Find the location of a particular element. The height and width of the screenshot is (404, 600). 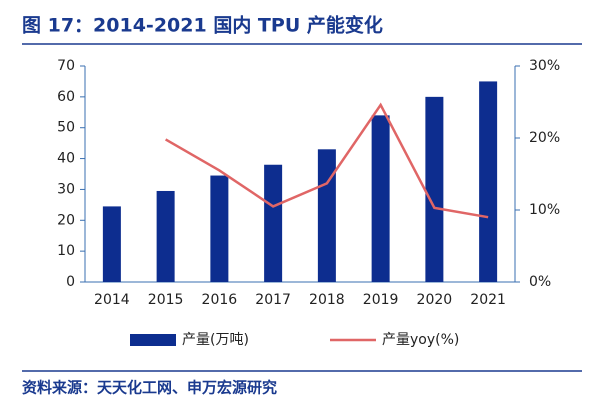

y2-tick-label: 30% is located at coordinates (544, 66).